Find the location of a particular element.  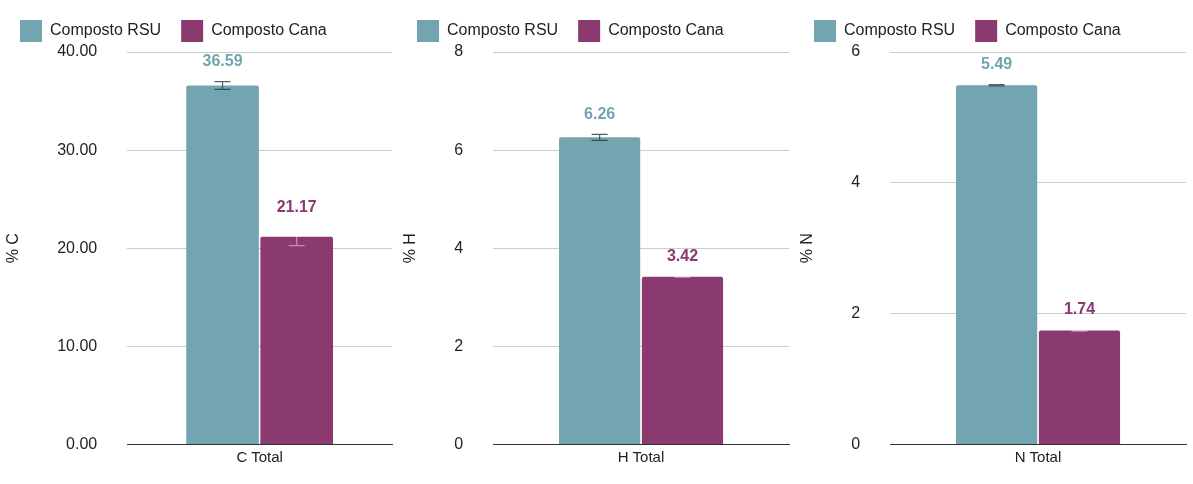

y-axis-title: % H is located at coordinates (410, 248).